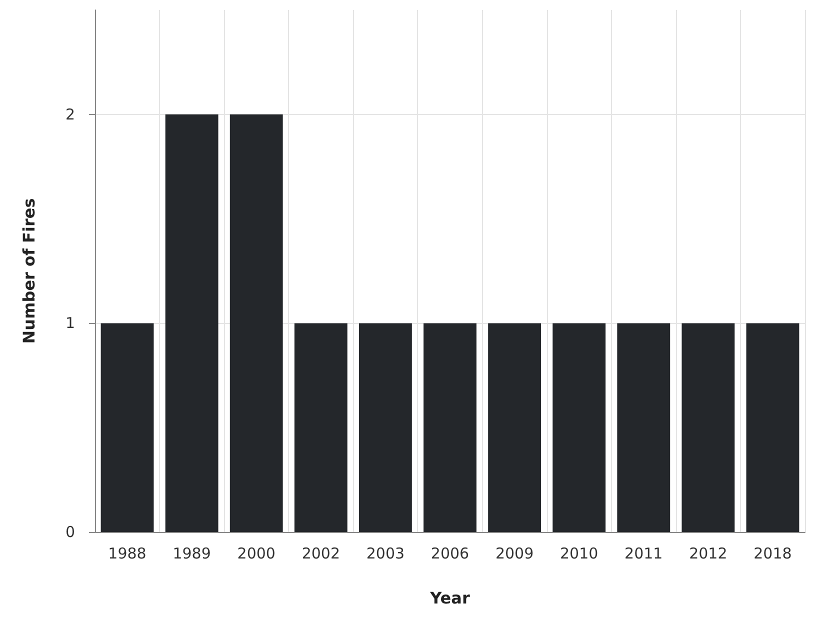  I want to click on x-tick-label: 2012, so click(708, 553).